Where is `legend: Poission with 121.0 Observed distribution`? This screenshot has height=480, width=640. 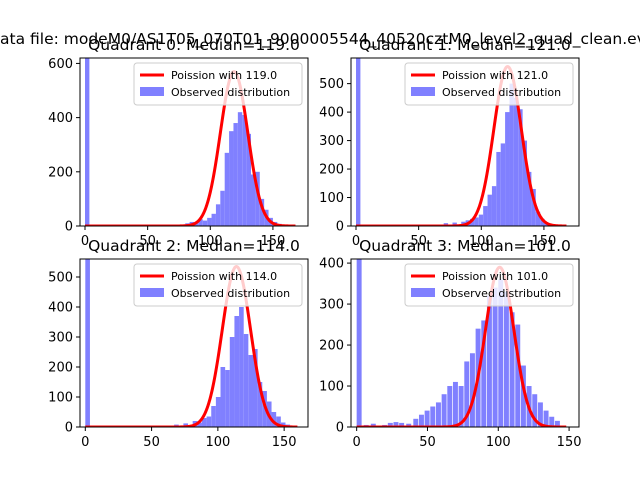
legend: Poission with 121.0 Observed distribution is located at coordinates (489, 84).